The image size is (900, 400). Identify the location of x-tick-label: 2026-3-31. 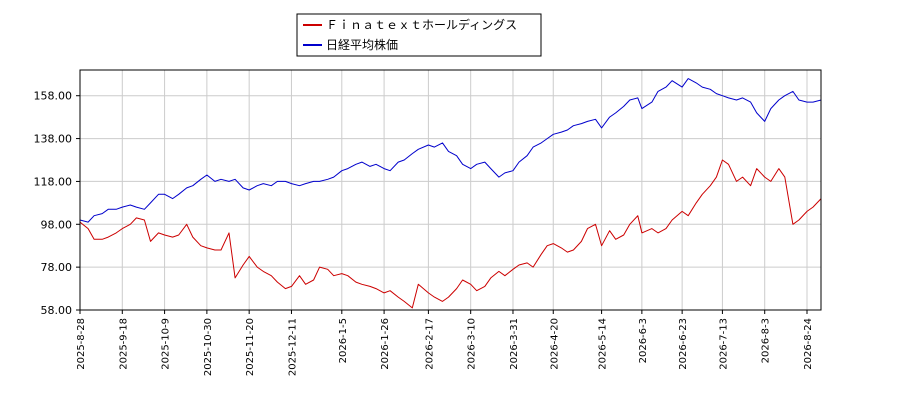
(514, 344).